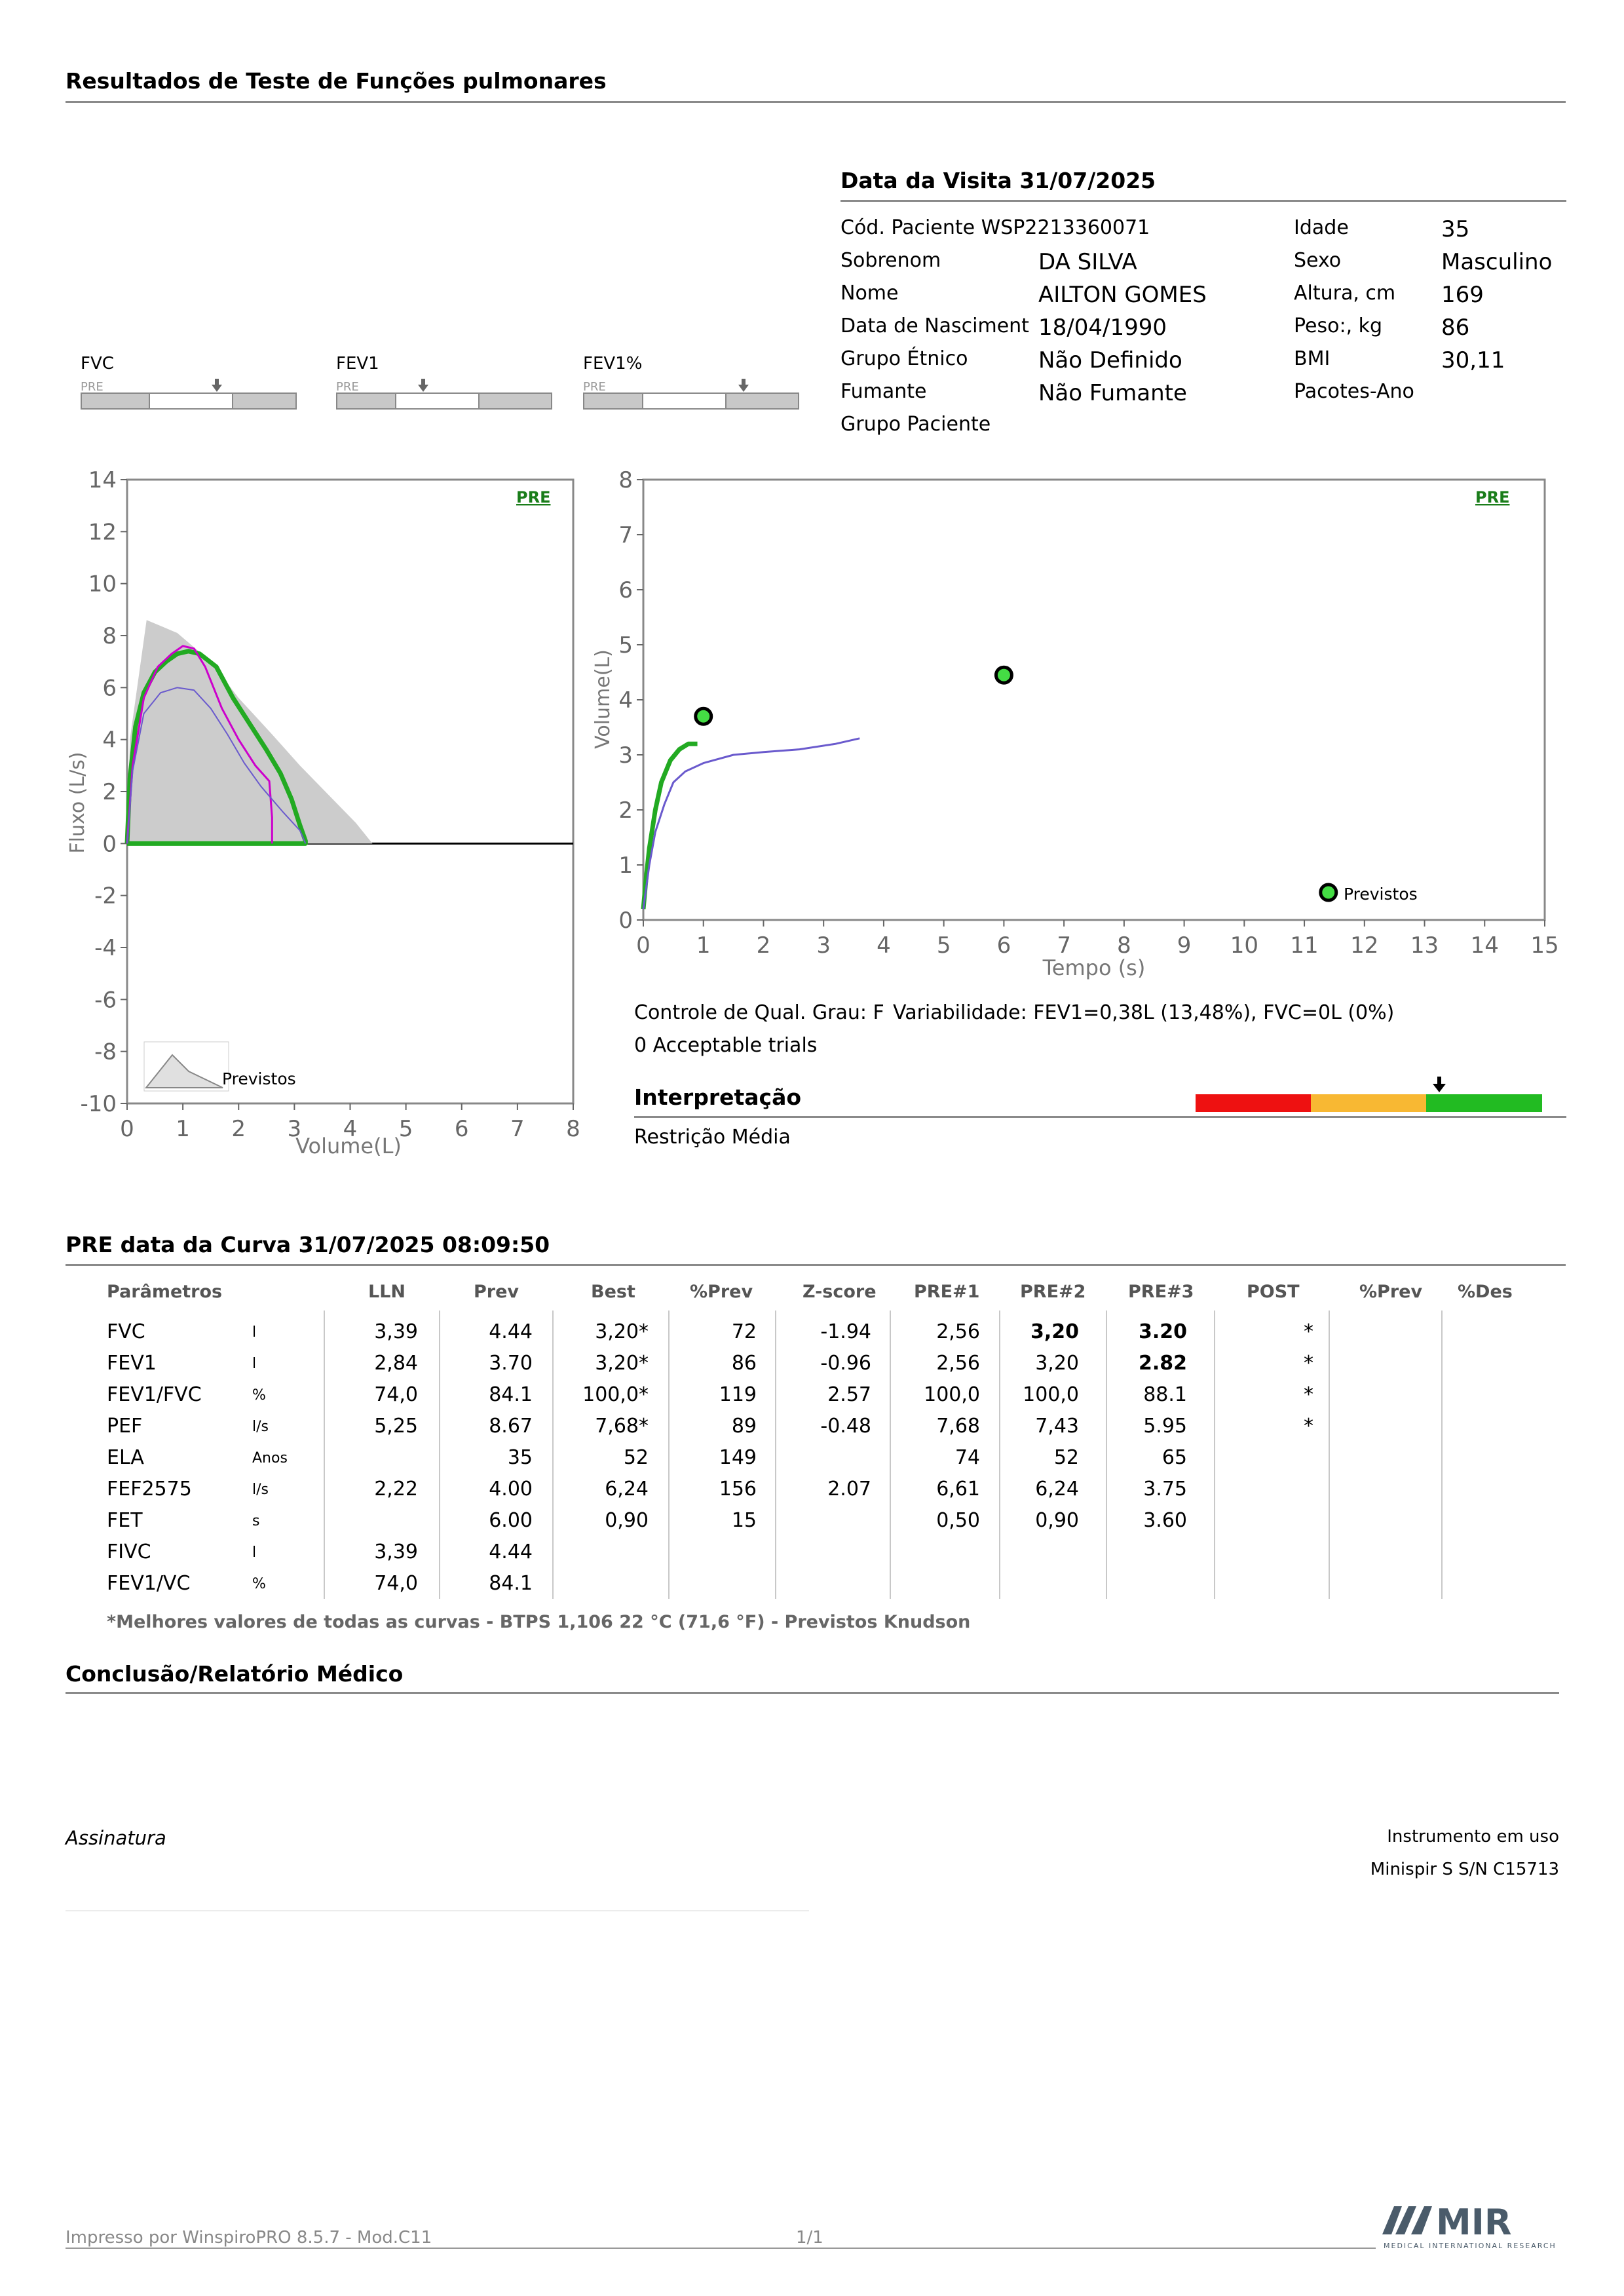 This screenshot has width=1624, height=2296. Describe the element at coordinates (1054, 1331) in the screenshot. I see `table-cell-p2: 3,20` at that location.